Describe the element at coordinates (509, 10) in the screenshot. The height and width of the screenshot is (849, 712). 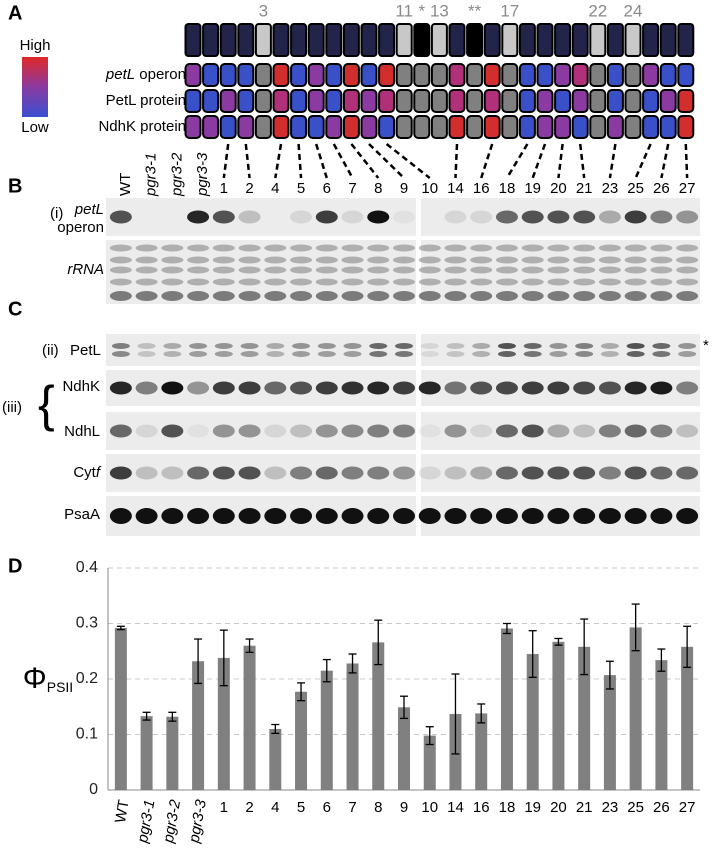
I see `top-label: 17` at that location.